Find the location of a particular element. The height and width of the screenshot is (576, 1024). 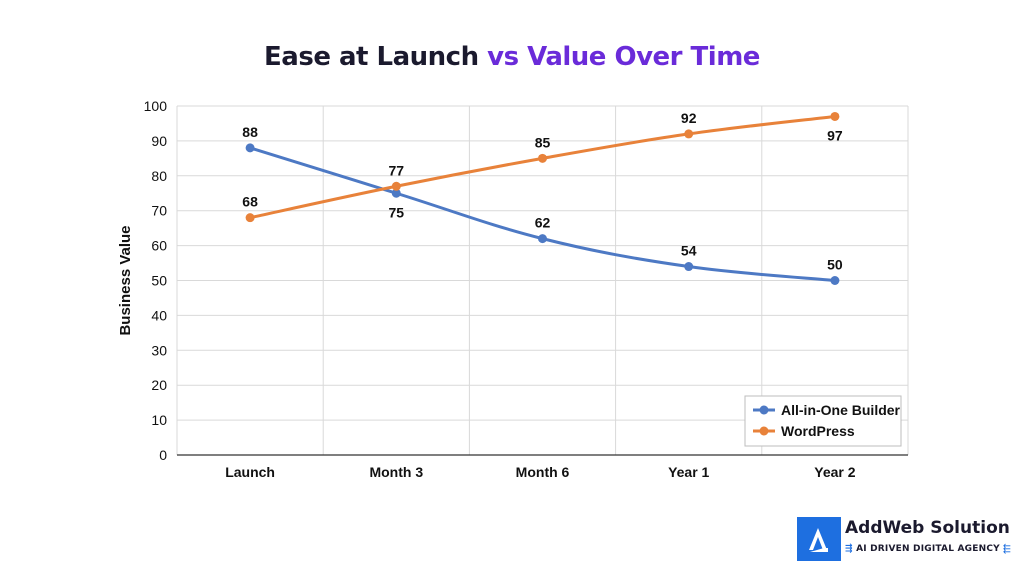

y-tick-label: 80 is located at coordinates (159, 176).